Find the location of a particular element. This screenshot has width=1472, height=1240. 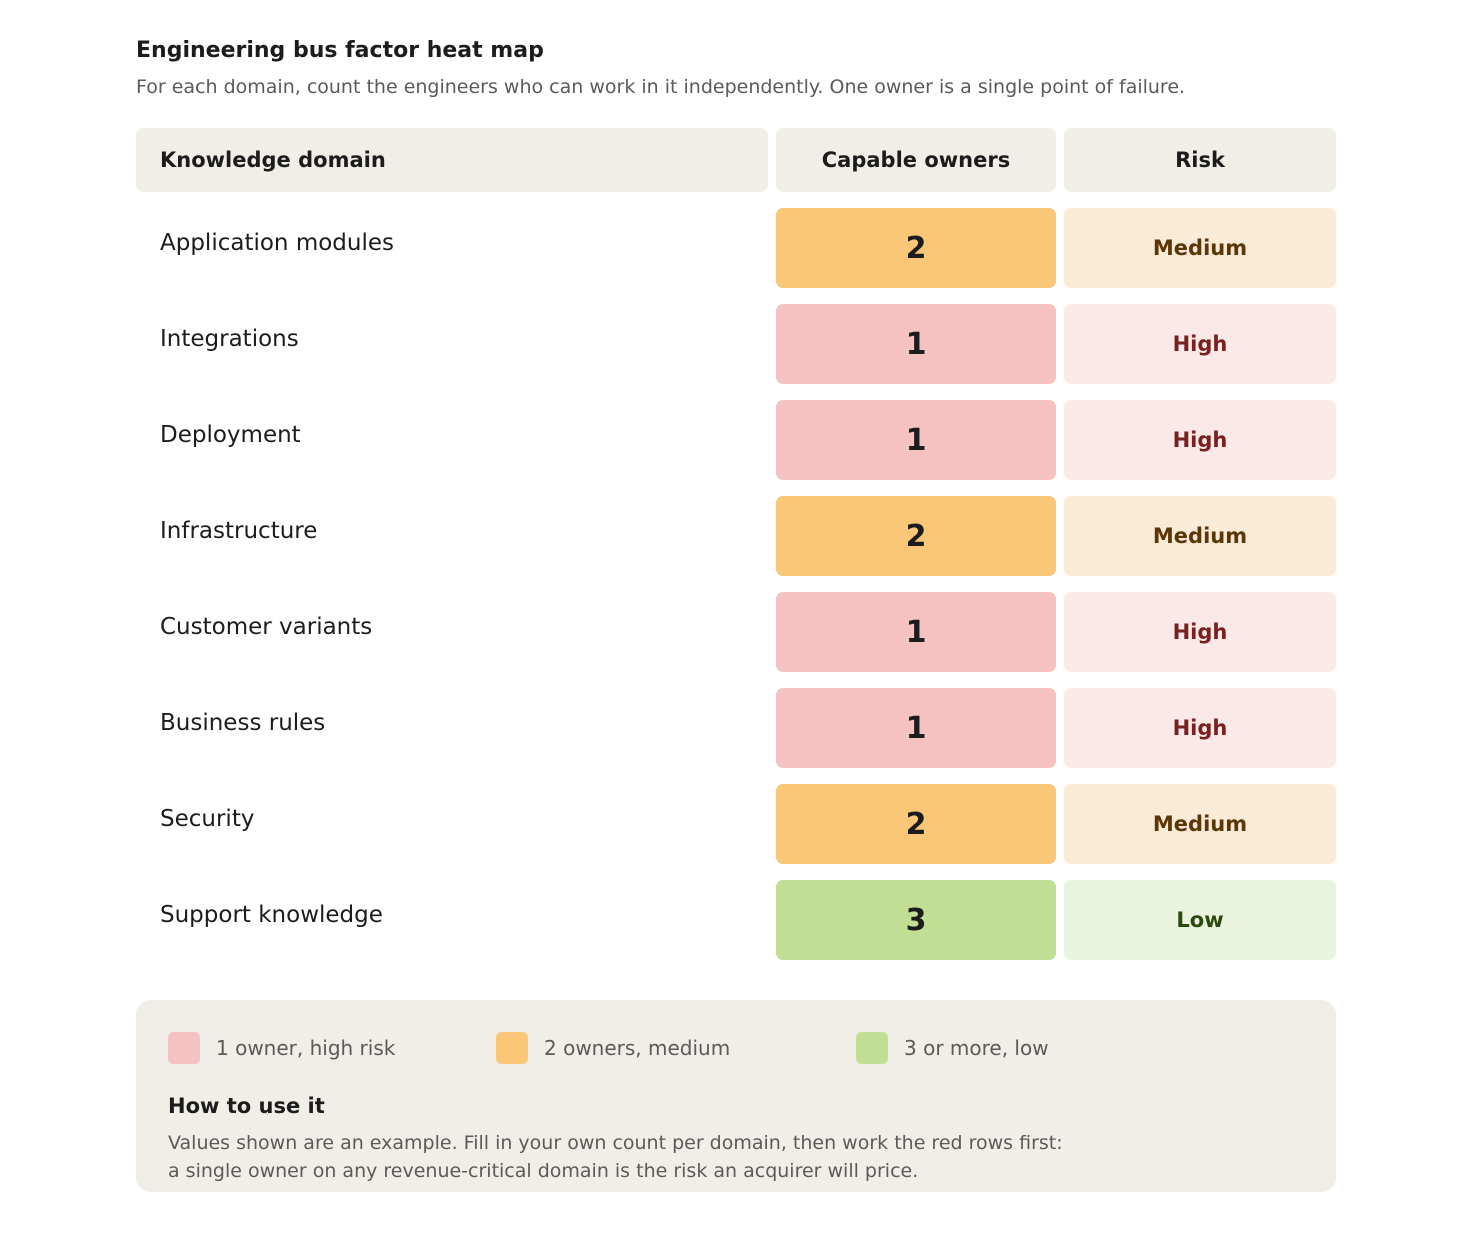

row-domain-label: Support knowledge is located at coordinates (271, 915).